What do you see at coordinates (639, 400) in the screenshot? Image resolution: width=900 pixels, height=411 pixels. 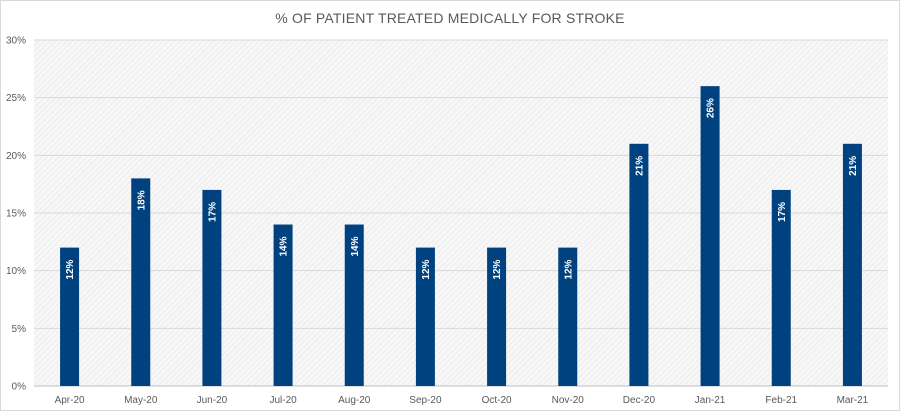 I see `x-tick-label: Dec-20` at bounding box center [639, 400].